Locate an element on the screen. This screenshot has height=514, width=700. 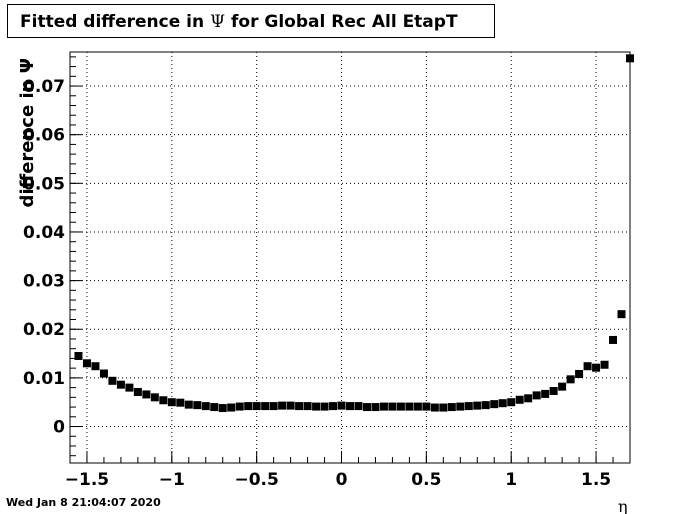
x-axis-label: η is located at coordinates (623, 505).